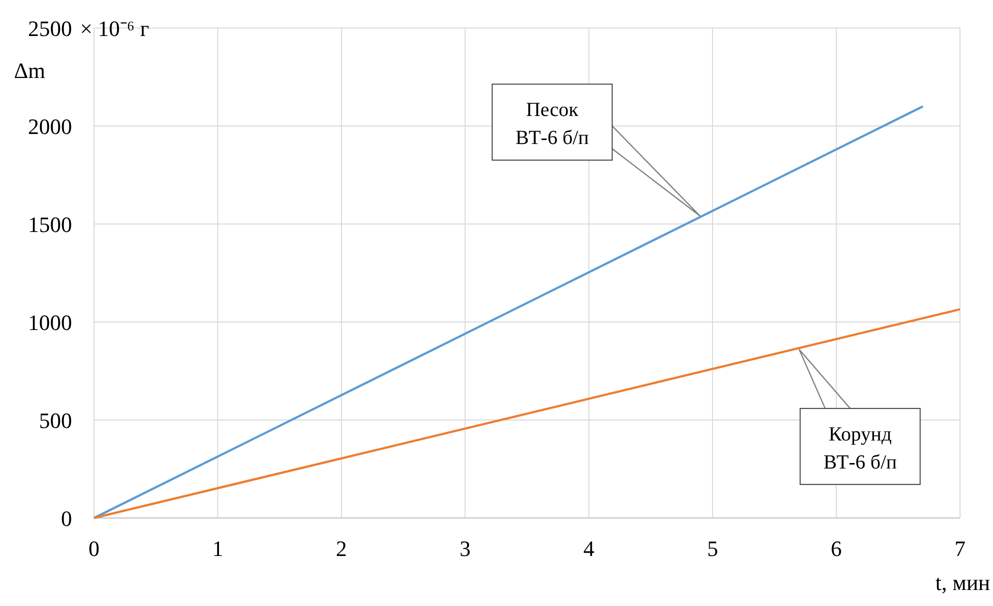  What do you see at coordinates (860, 448) in the screenshot?
I see `annotation: Корунд ВТ-6 б/п` at bounding box center [860, 448].